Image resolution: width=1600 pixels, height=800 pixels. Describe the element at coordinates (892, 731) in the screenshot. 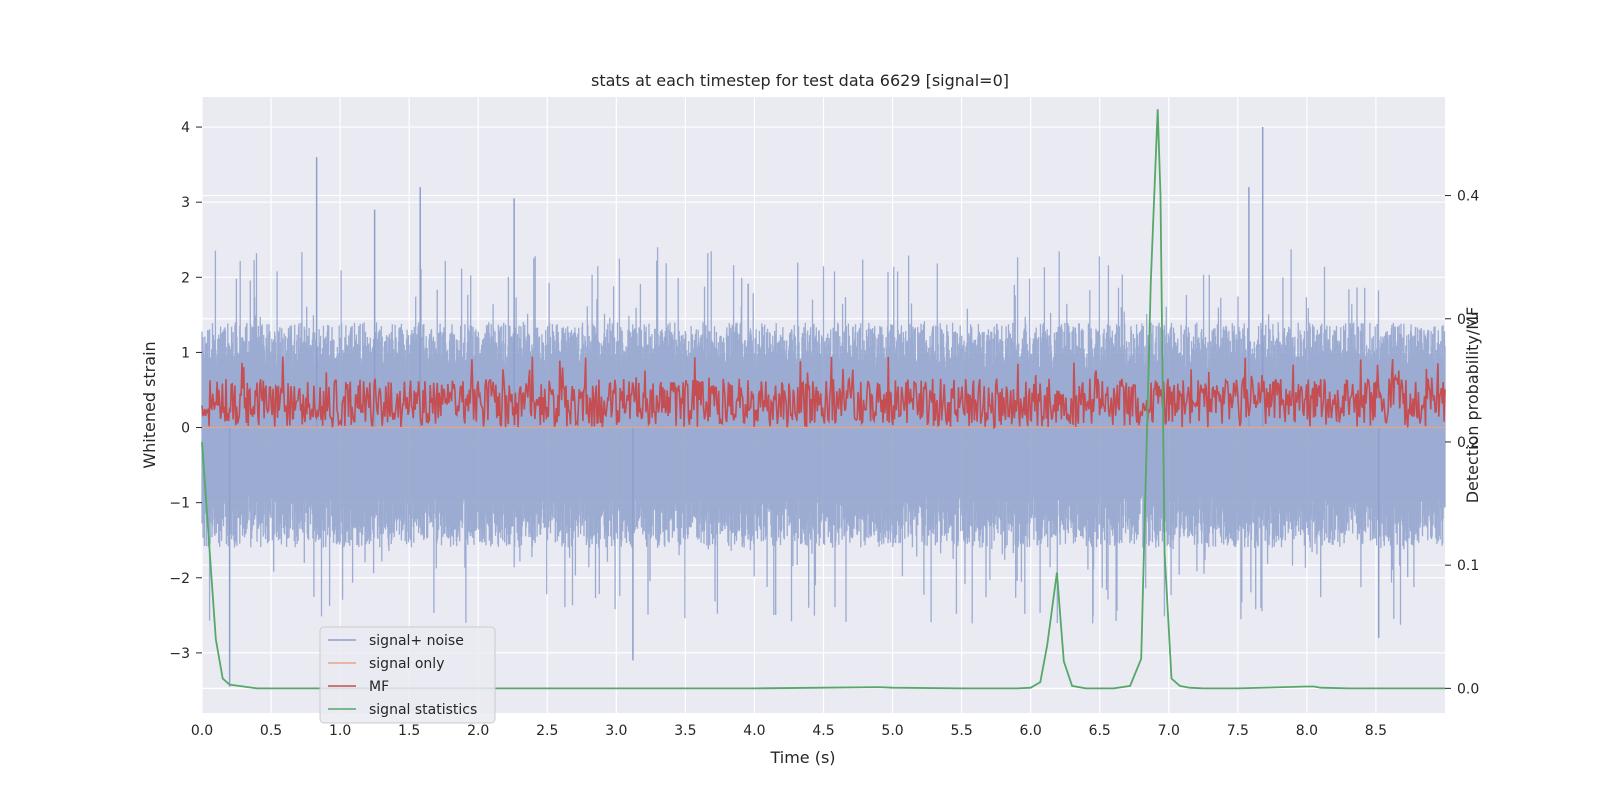

I see `x-tick-label-10: 5.0` at that location.